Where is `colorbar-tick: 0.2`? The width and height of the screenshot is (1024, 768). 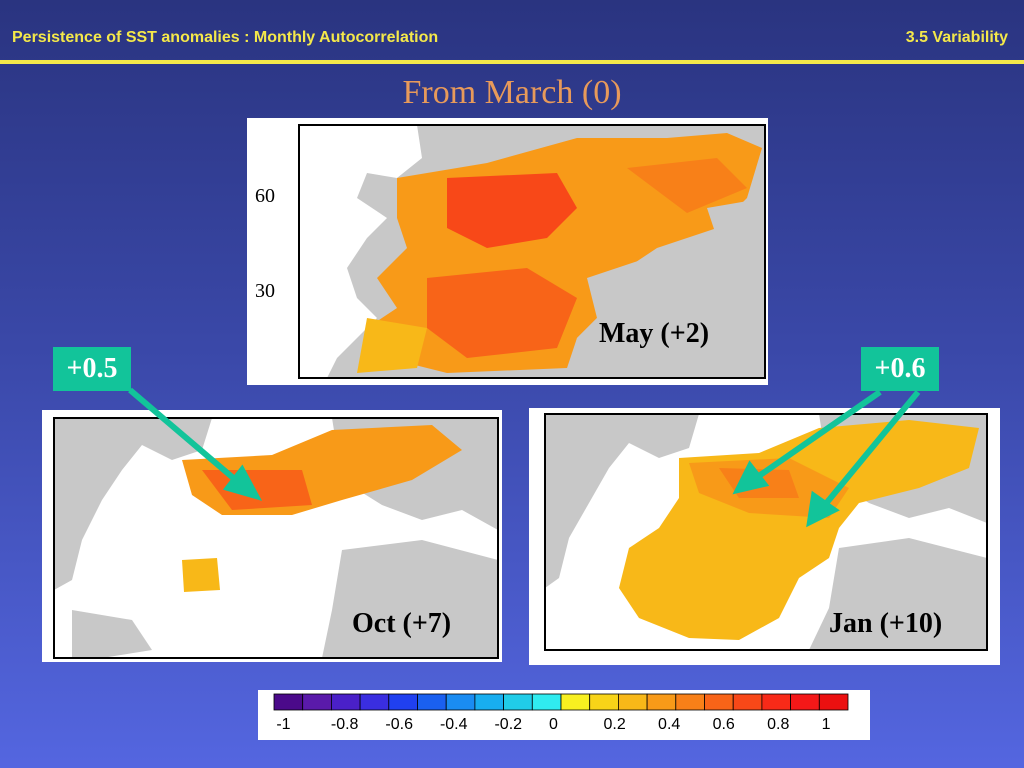 colorbar-tick: 0.2 is located at coordinates (614, 724).